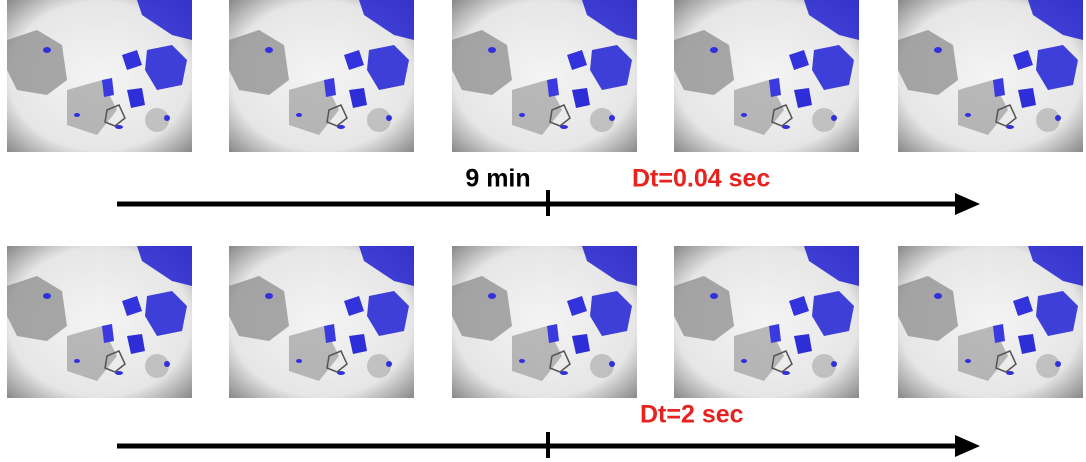 This screenshot has height=462, width=1086. I want to click on interval-label: Dt=2 sec, so click(692, 415).